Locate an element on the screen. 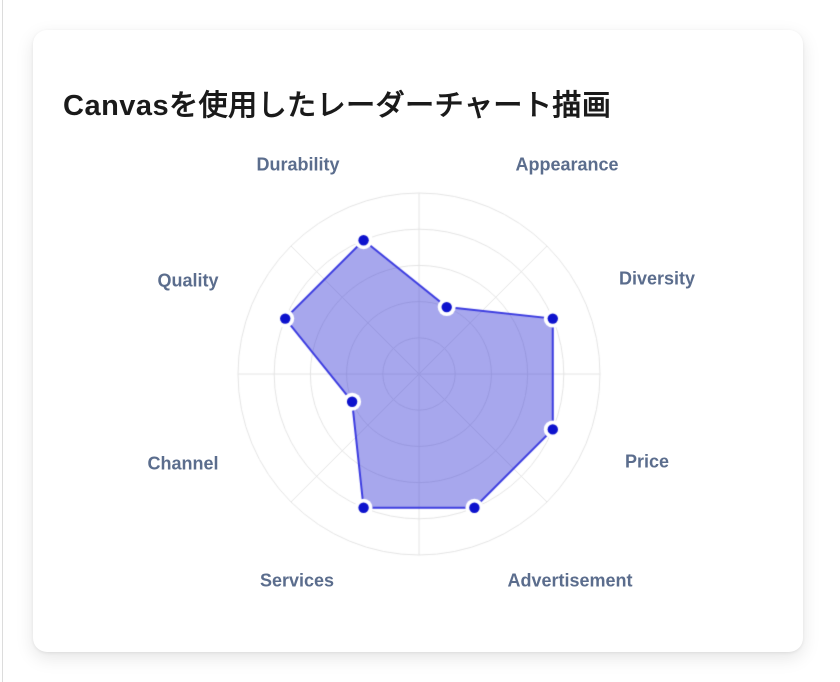 The image size is (840, 682). window-edge-line is located at coordinates (2, 341).